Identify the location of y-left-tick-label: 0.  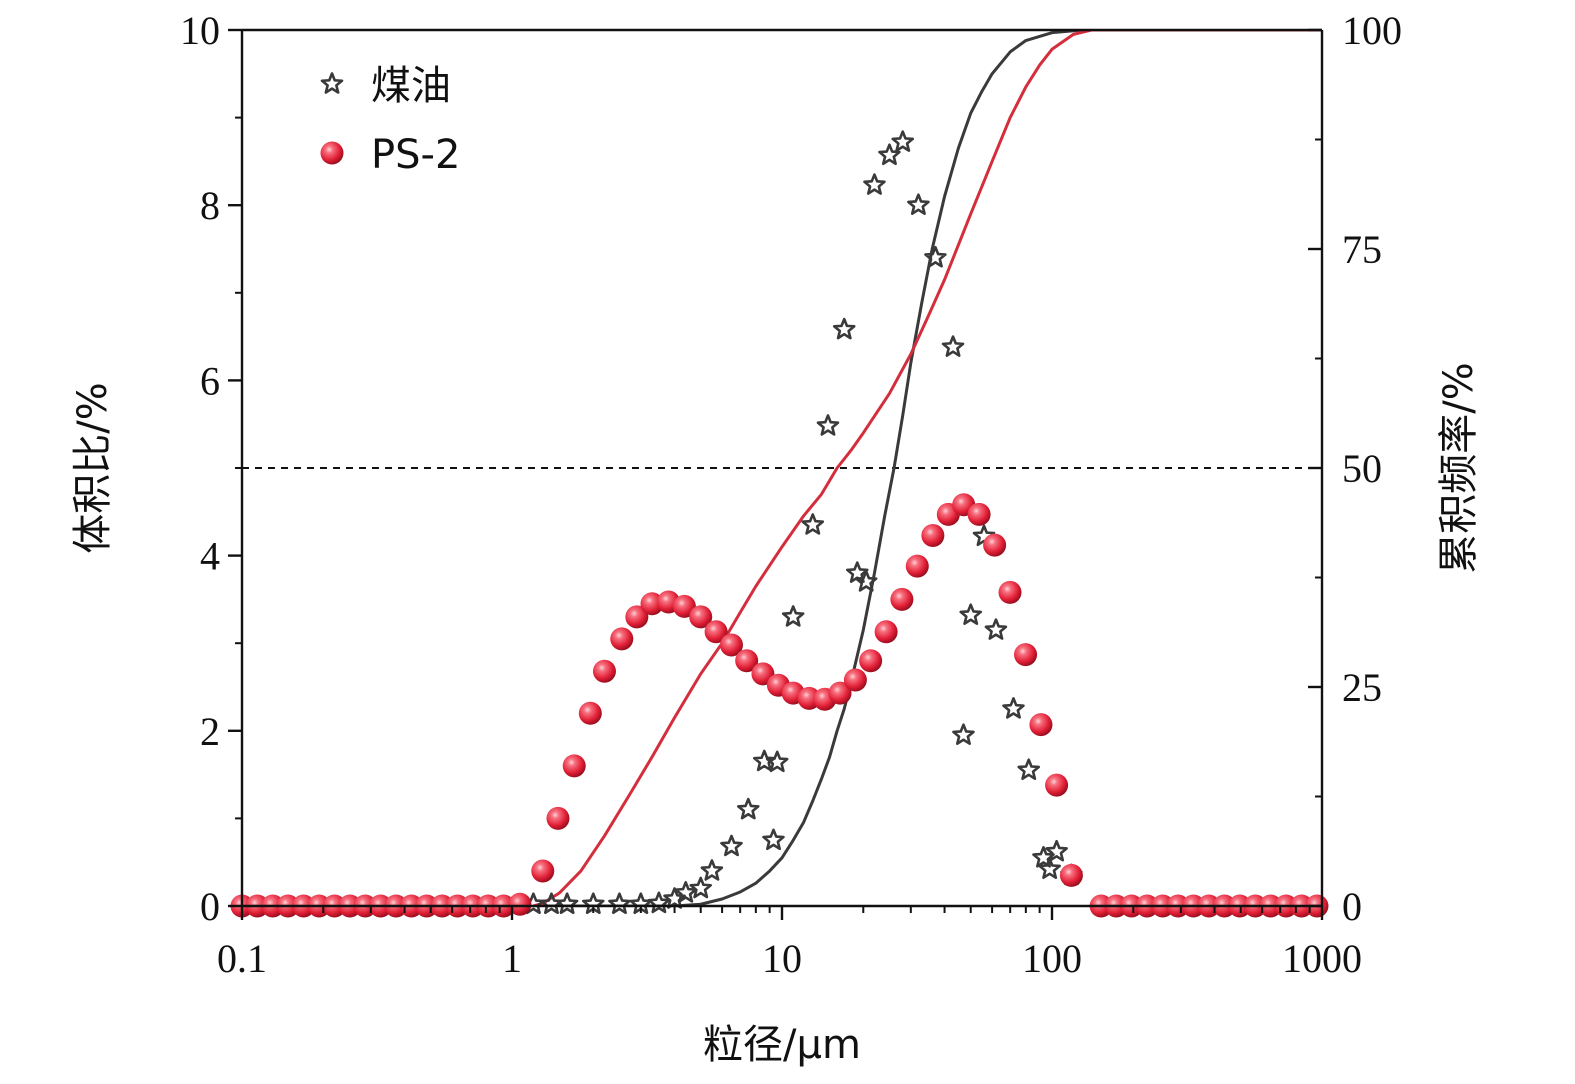
(210, 906).